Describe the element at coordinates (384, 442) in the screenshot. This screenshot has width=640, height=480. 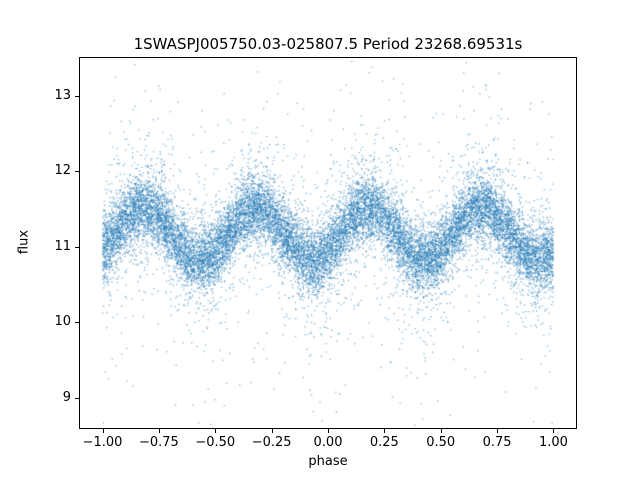
I see `x-tick-label: 0.25` at that location.